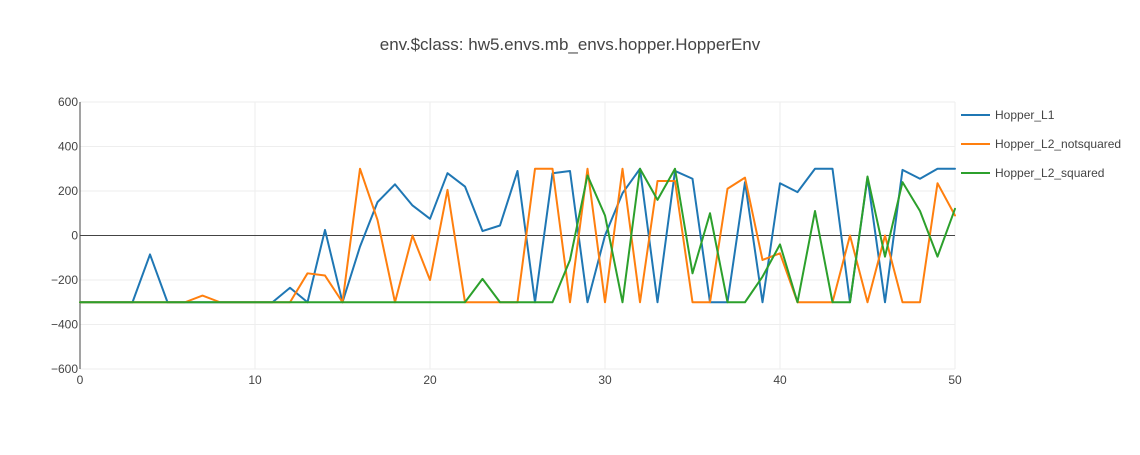  What do you see at coordinates (64, 280) in the screenshot?
I see `y-tick-label: −200` at bounding box center [64, 280].